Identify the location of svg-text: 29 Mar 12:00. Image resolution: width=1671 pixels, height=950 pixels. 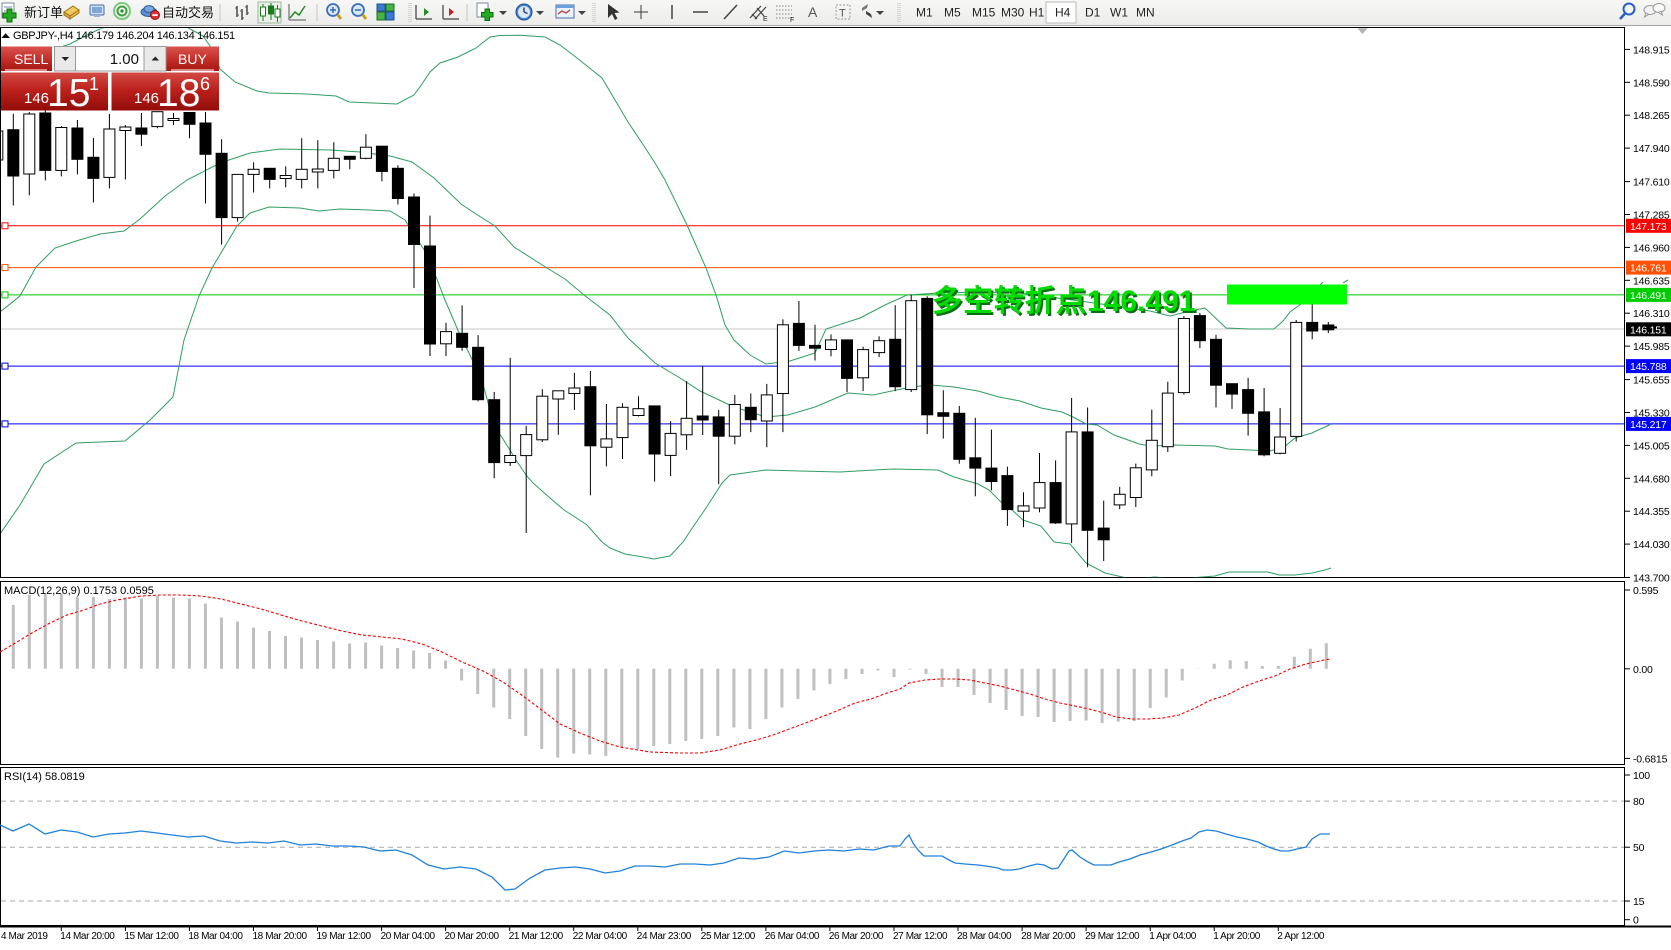
(1112, 936).